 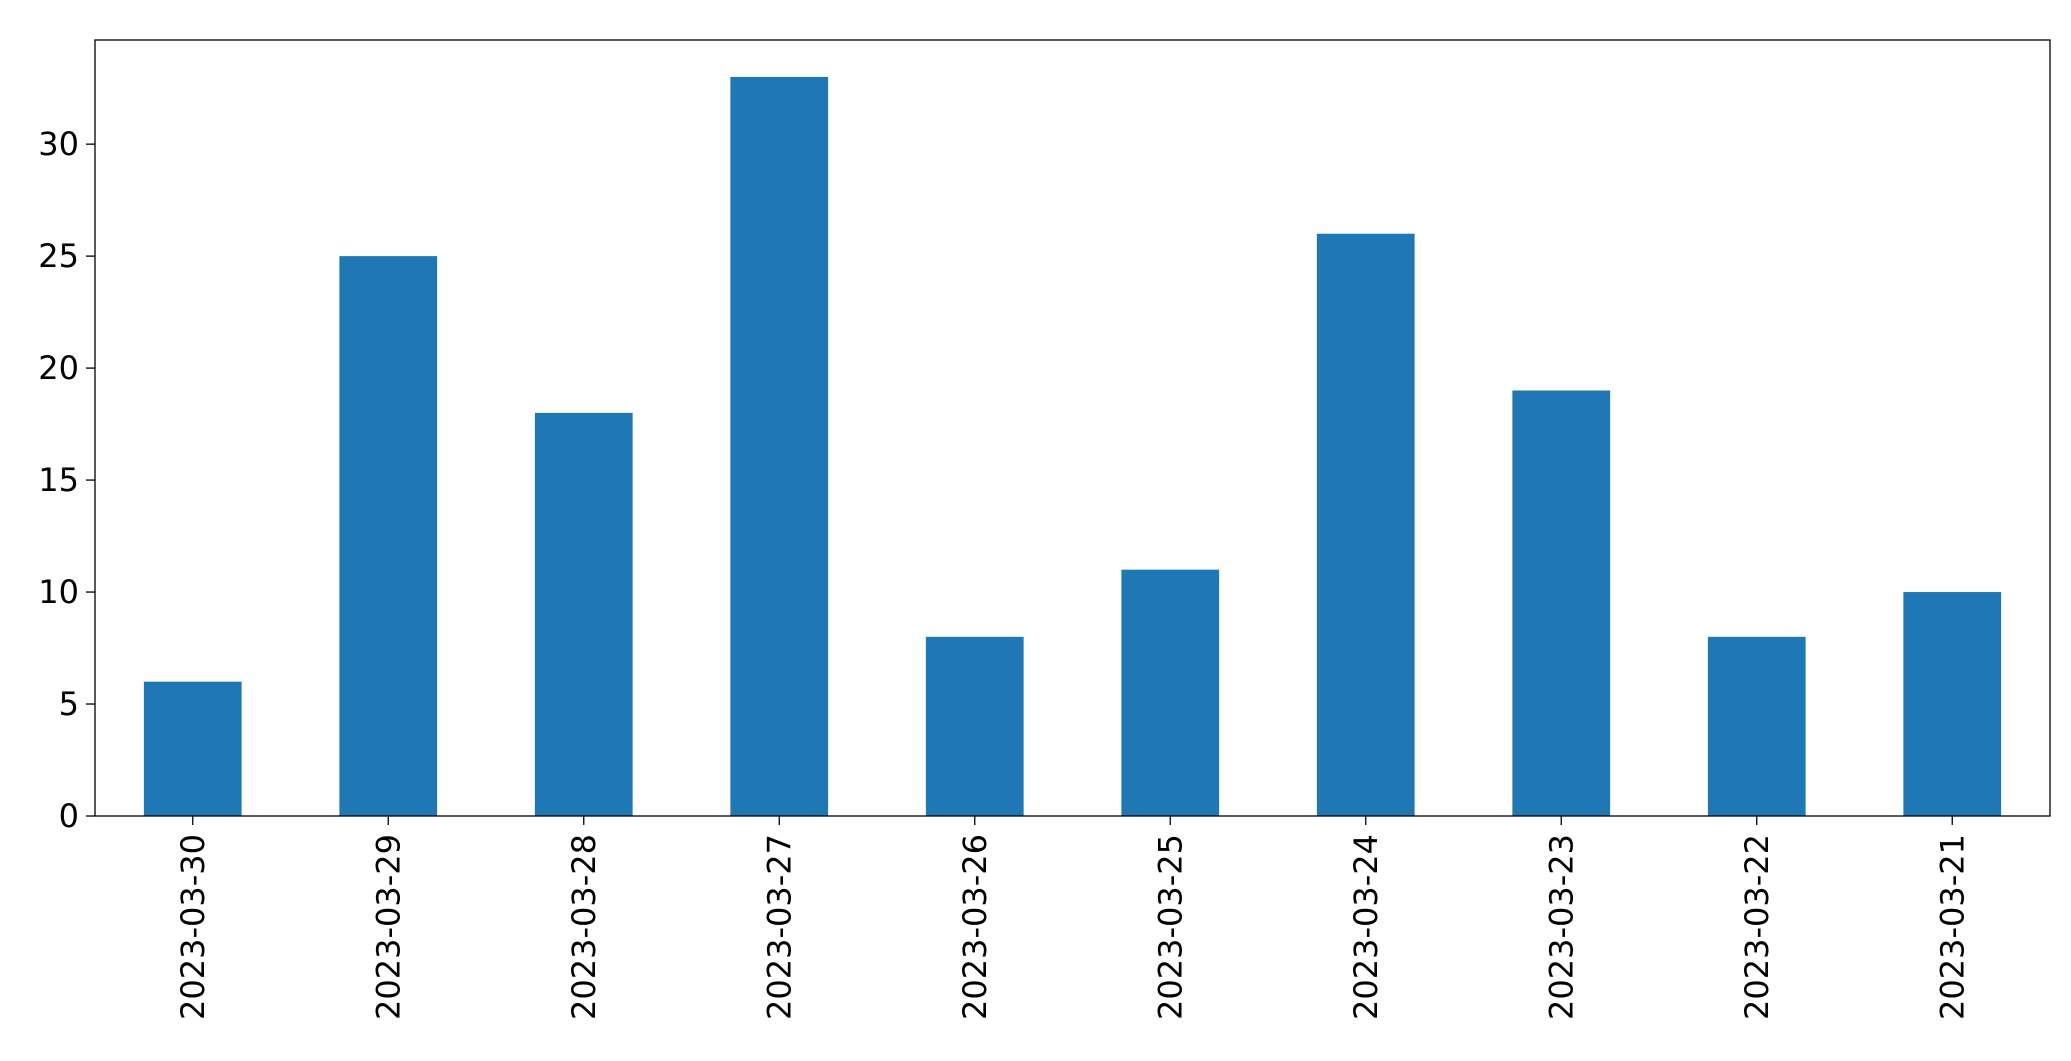 I want to click on y-tick-label: 15, so click(x=58, y=480).